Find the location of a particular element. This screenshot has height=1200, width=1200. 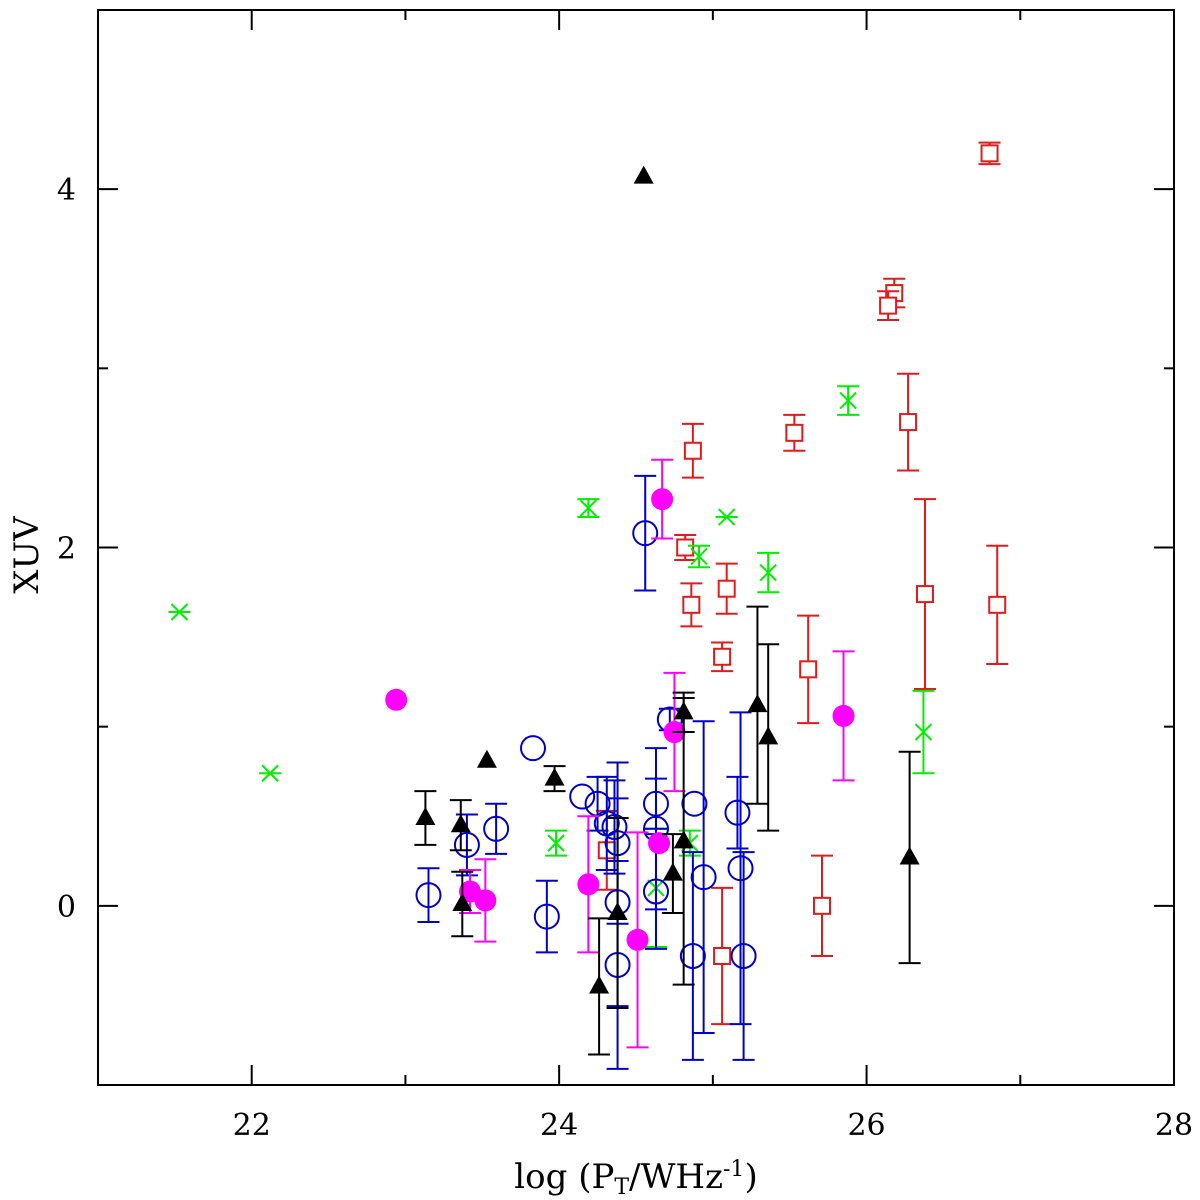

x-axis-title: log (PT/WHz-1) is located at coordinates (635, 1178).